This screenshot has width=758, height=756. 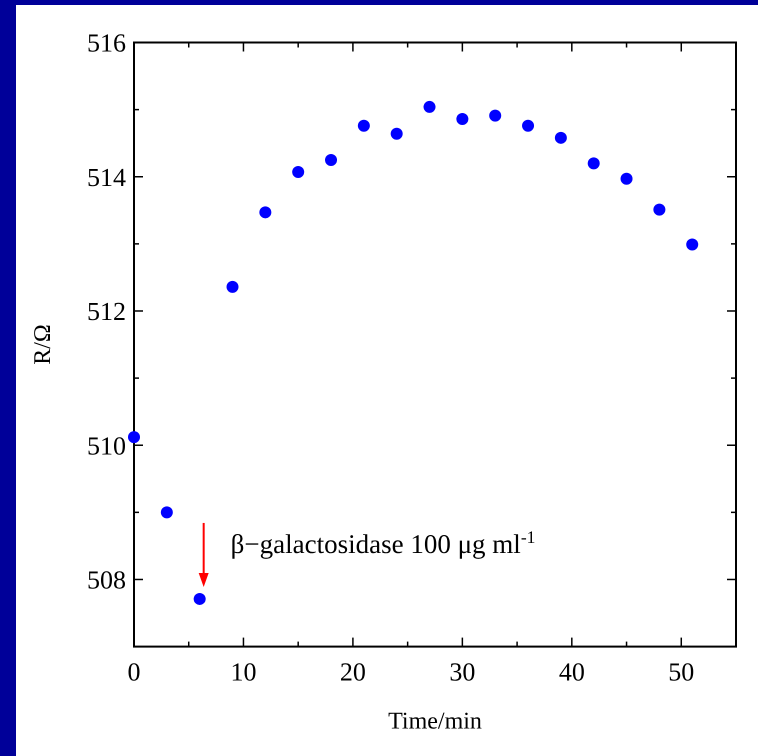 I want to click on y-tick-label: 510, so click(x=106, y=445).